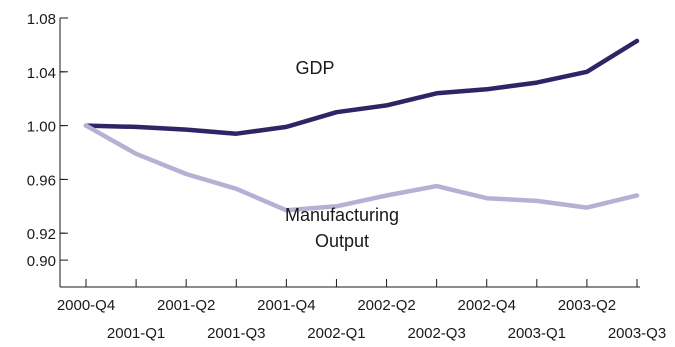 The width and height of the screenshot is (675, 347). Describe the element at coordinates (136, 333) in the screenshot. I see `x-tick-label: 2001-Q1` at that location.